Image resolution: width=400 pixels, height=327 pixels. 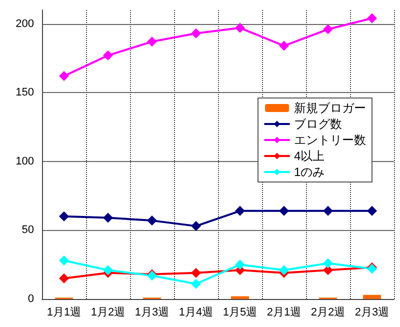 What do you see at coordinates (31, 299) in the screenshot?
I see `y-tick-label: 0` at bounding box center [31, 299].